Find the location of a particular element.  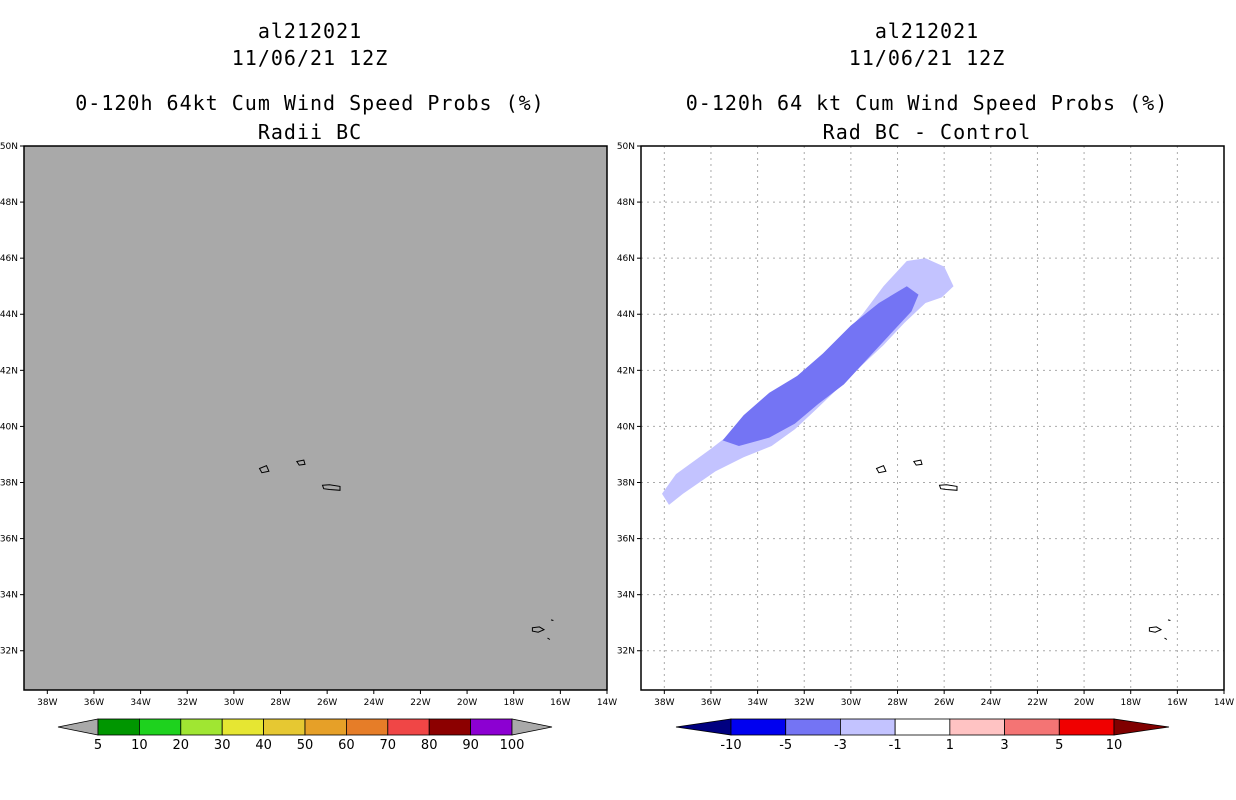

left-title: 0-120h 64kt Cum Wind Speed Probs (%) is located at coordinates (310, 103).